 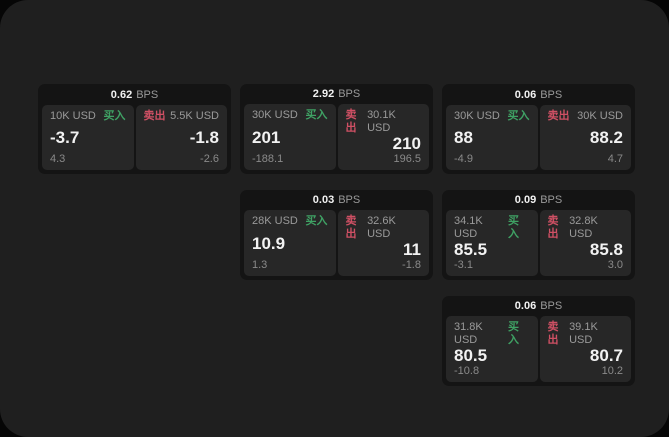 What do you see at coordinates (615, 265) in the screenshot?
I see `sell-delta: 3.0` at bounding box center [615, 265].